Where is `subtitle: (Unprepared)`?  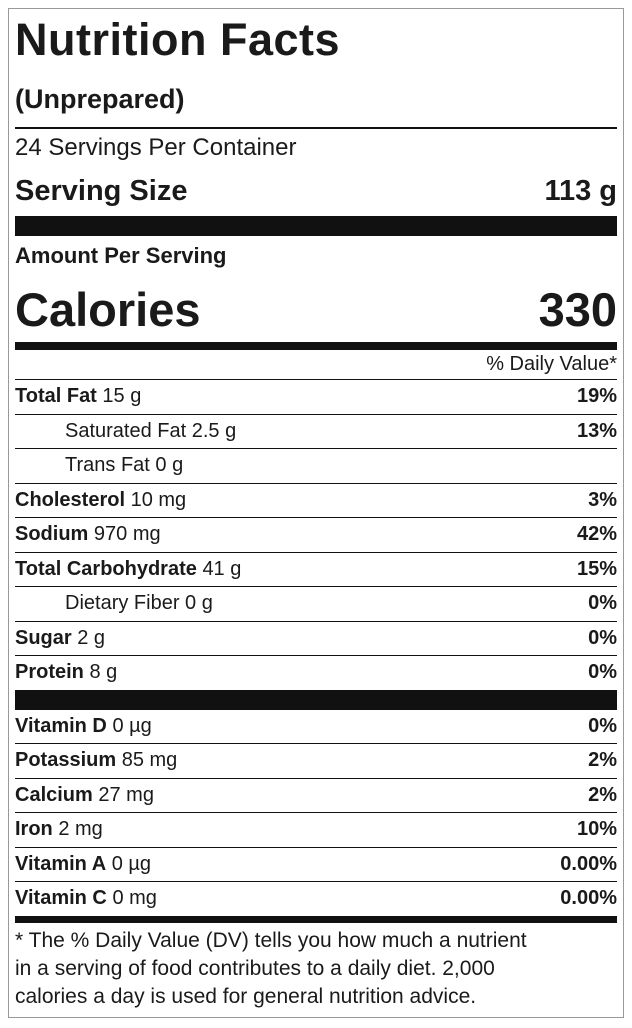
subtitle: (Unprepared) is located at coordinates (316, 100).